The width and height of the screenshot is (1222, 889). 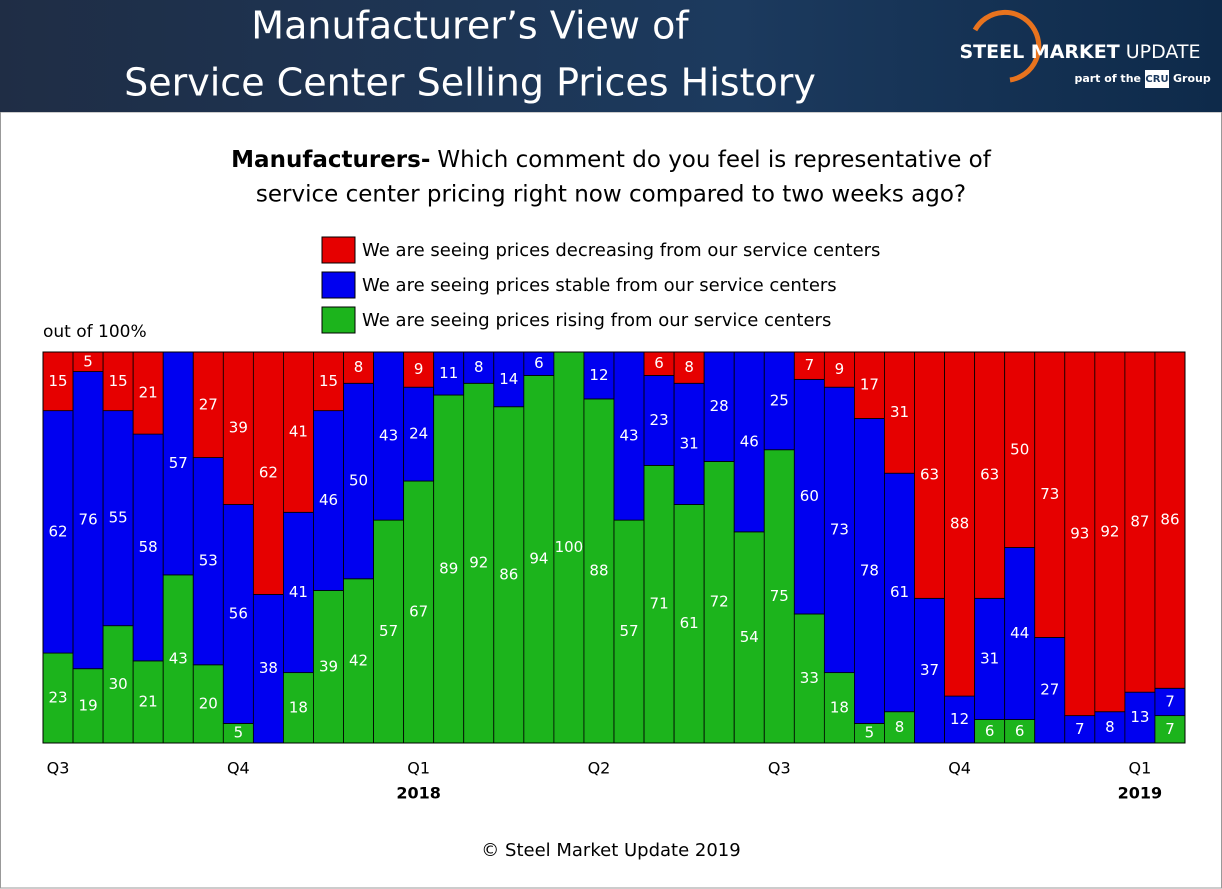 I want to click on title-line: Service Center Selling Prices History, so click(x=470, y=83).